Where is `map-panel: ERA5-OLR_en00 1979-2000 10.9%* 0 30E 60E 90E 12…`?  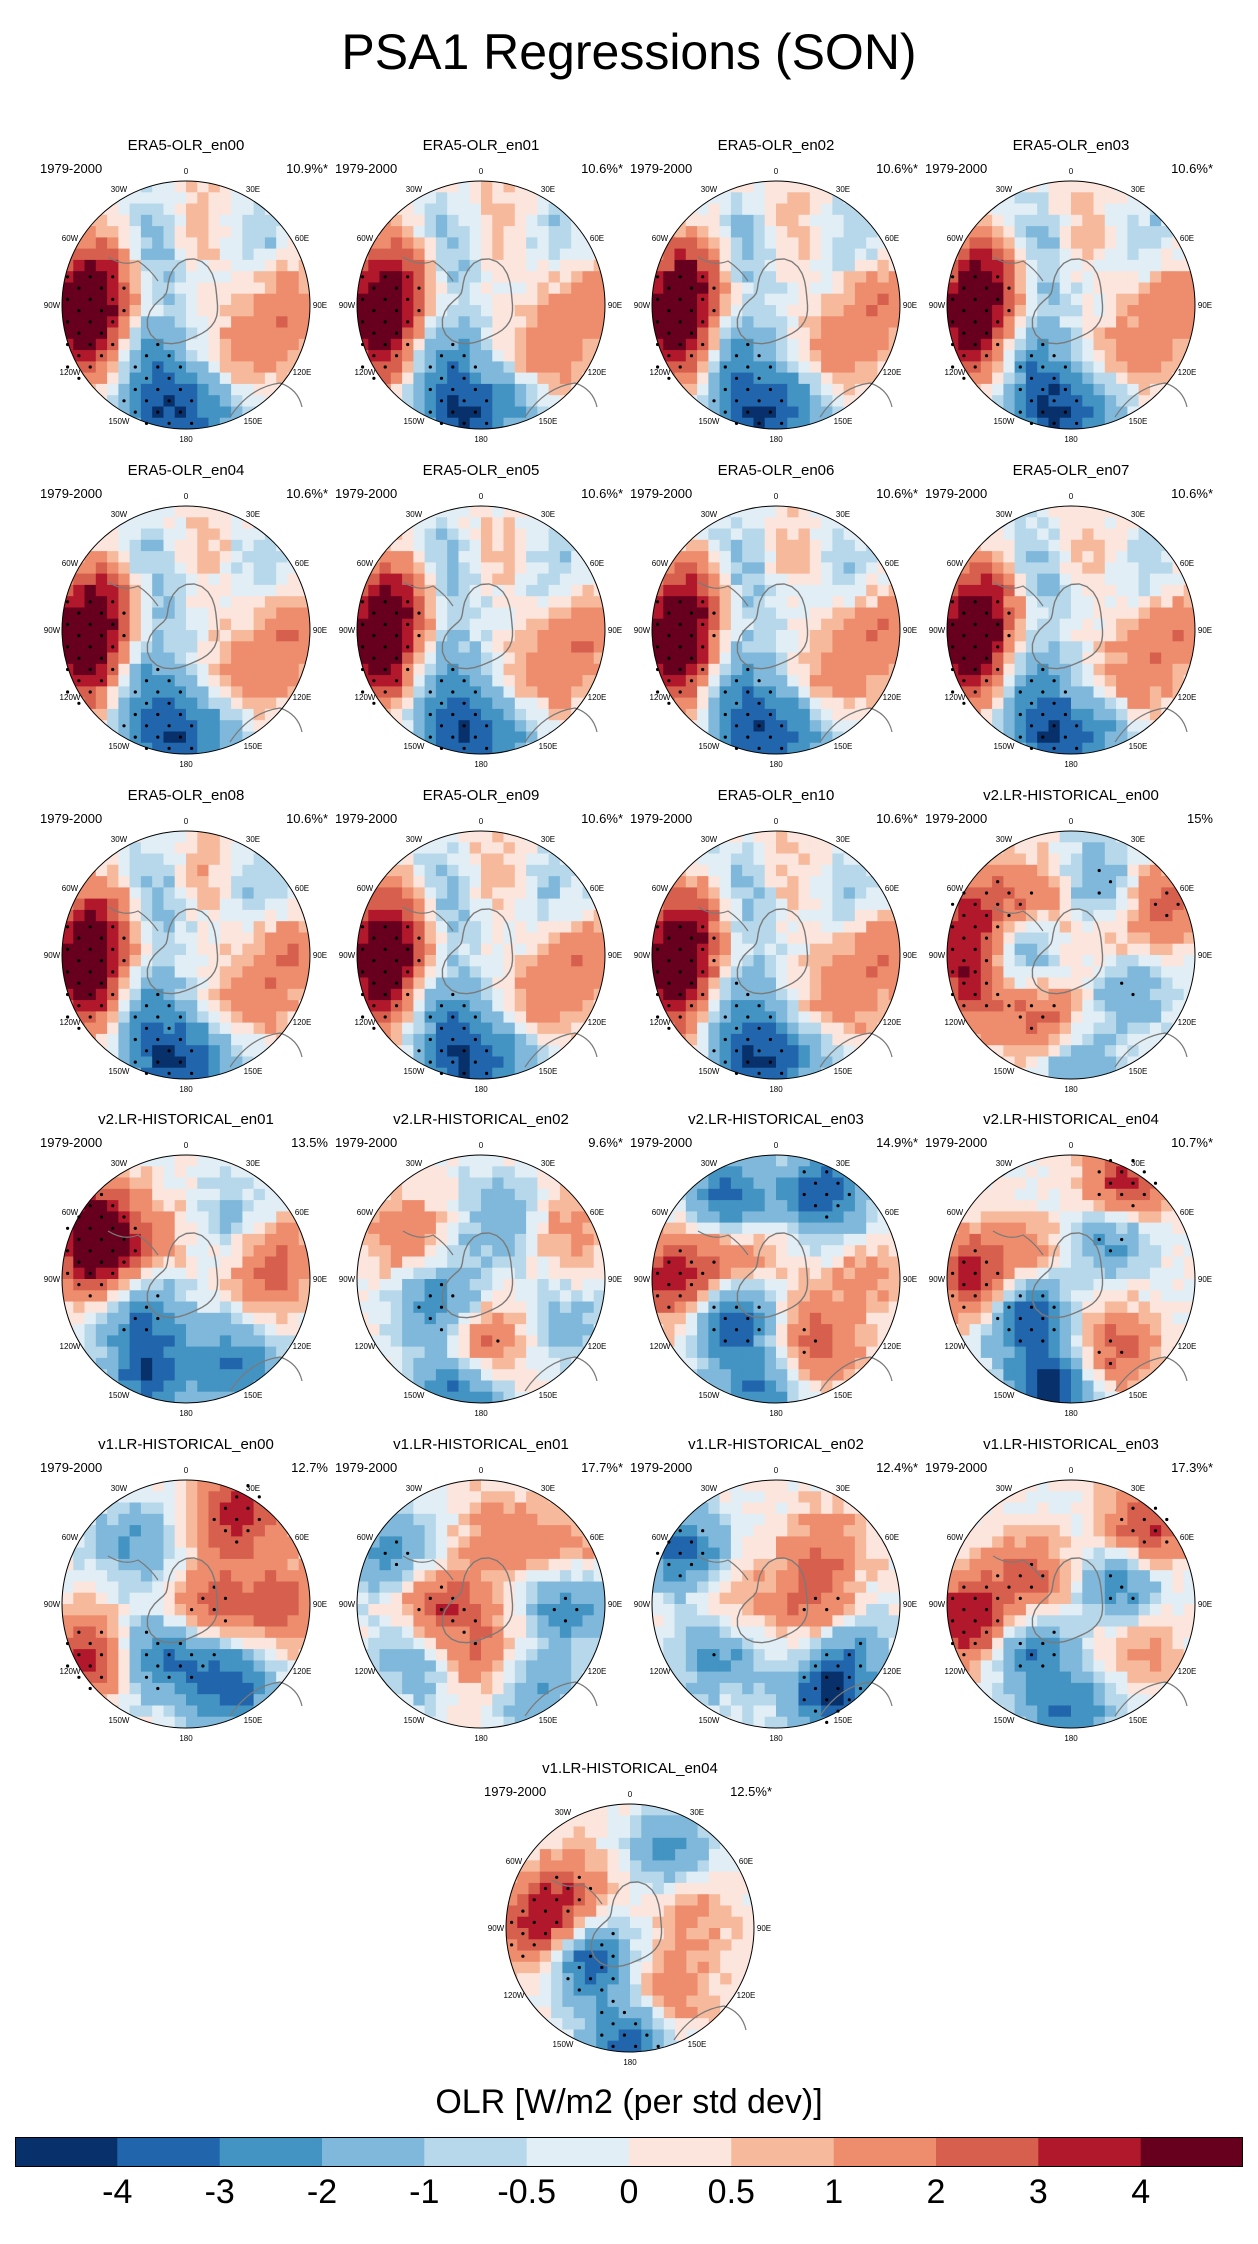 map-panel: ERA5-OLR_en00 1979-2000 10.9%* 0 30E 60E 90E 12… is located at coordinates (186, 292).